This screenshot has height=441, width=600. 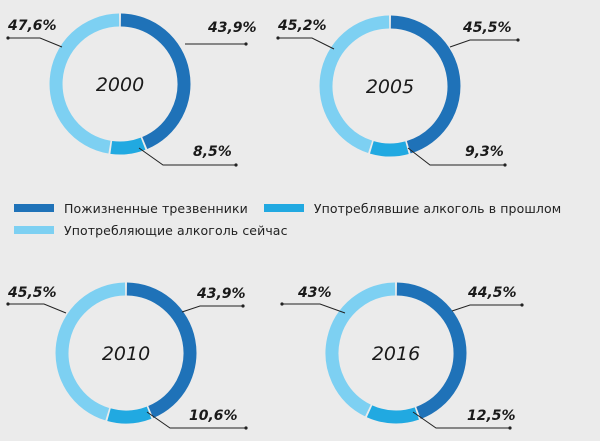 I want to click on data-label-lifetime-abstainers: 45,5%, so click(x=487, y=28).